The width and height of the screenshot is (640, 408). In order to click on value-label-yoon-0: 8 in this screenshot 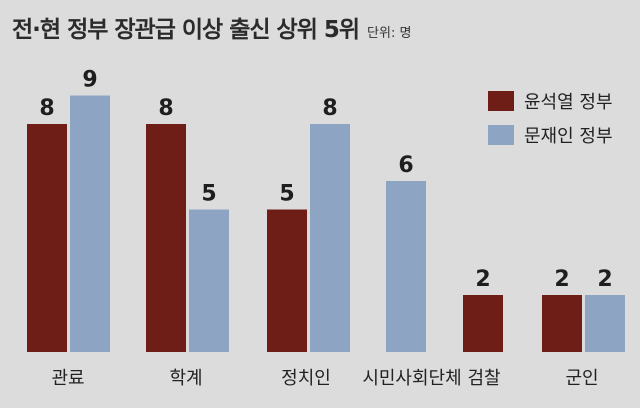, I will do `click(46, 108)`.